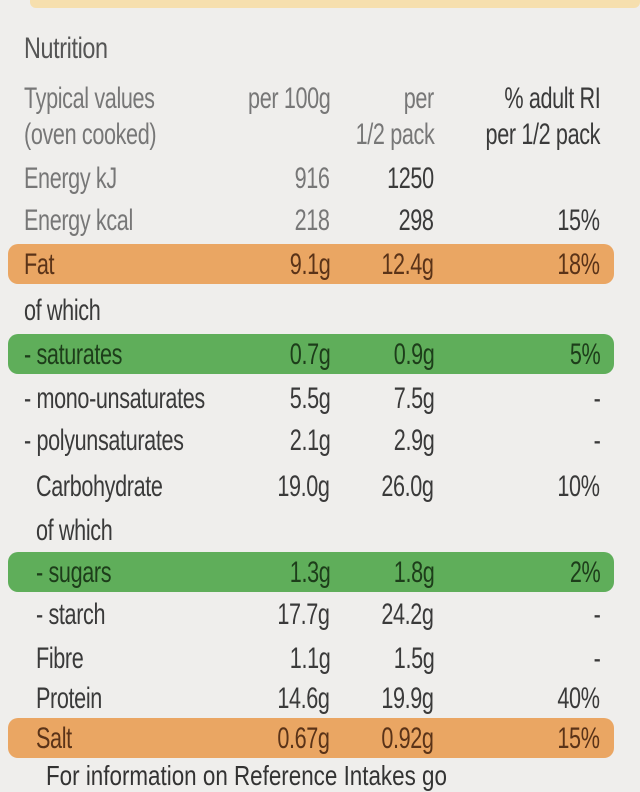 The height and width of the screenshot is (792, 640). Describe the element at coordinates (585, 572) in the screenshot. I see `row-ri-percent: 2%` at that location.